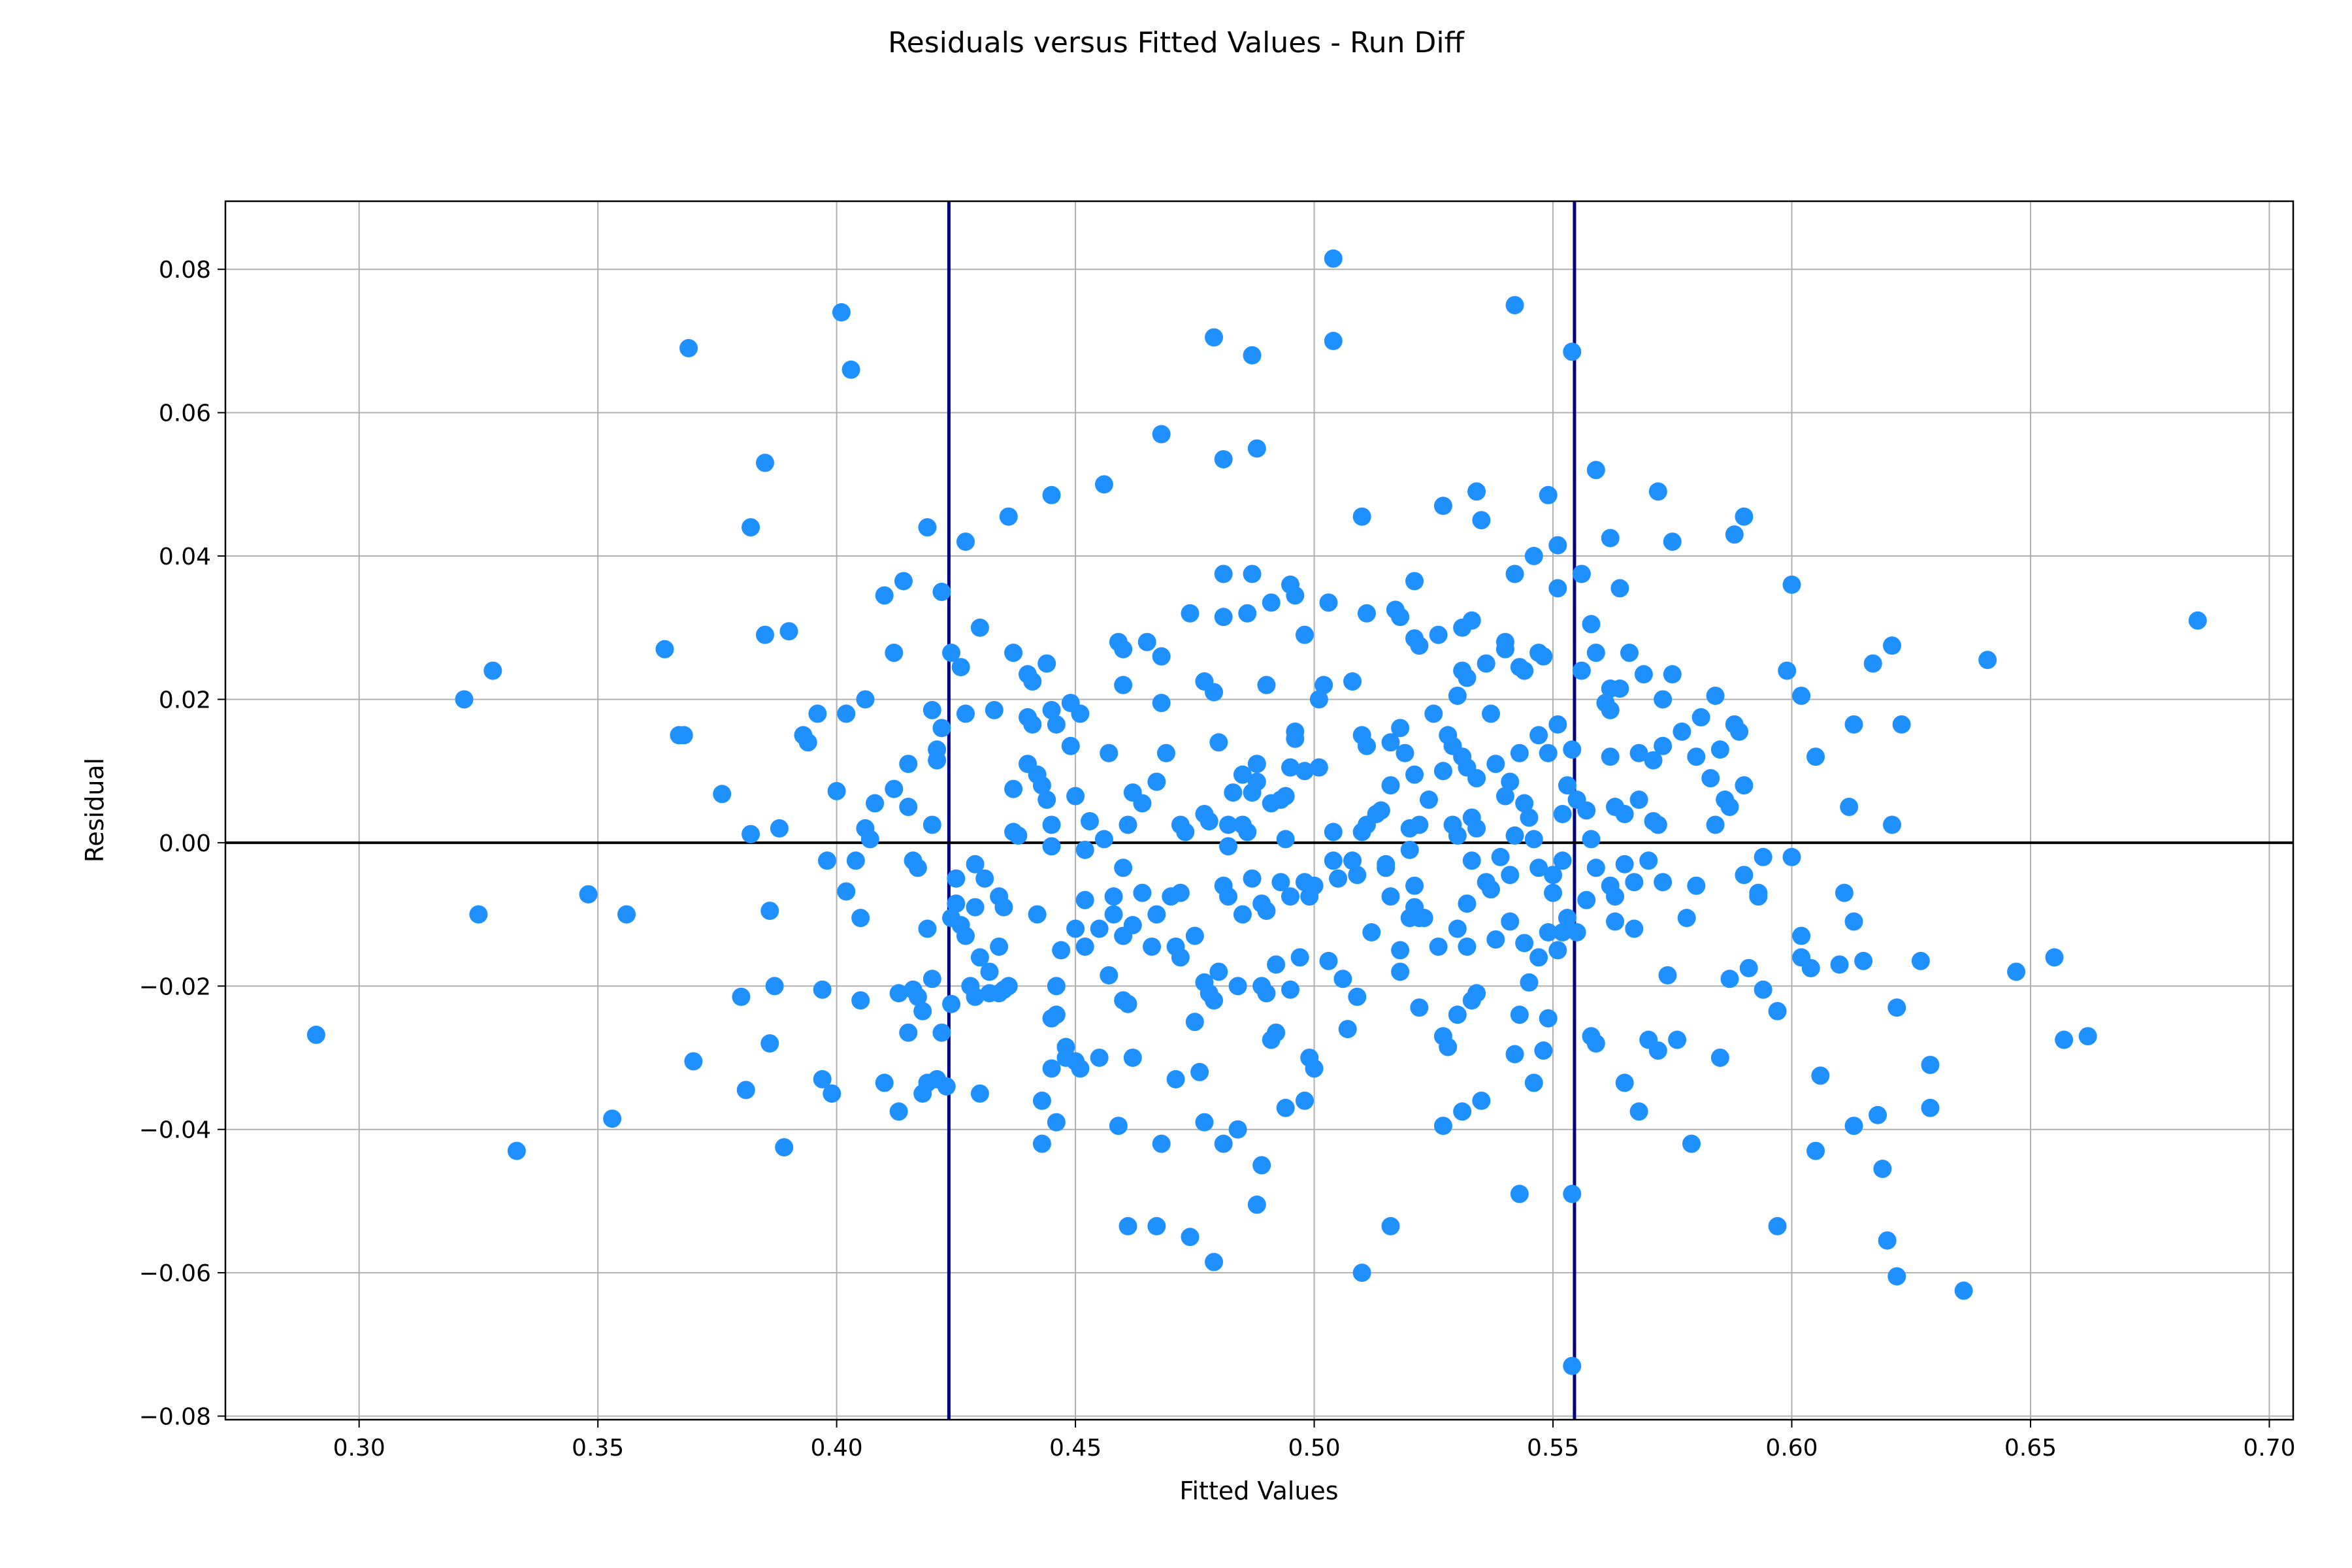 This screenshot has height=1568, width=2352. What do you see at coordinates (837, 1448) in the screenshot?
I see `x-tick-label: 0.40` at bounding box center [837, 1448].